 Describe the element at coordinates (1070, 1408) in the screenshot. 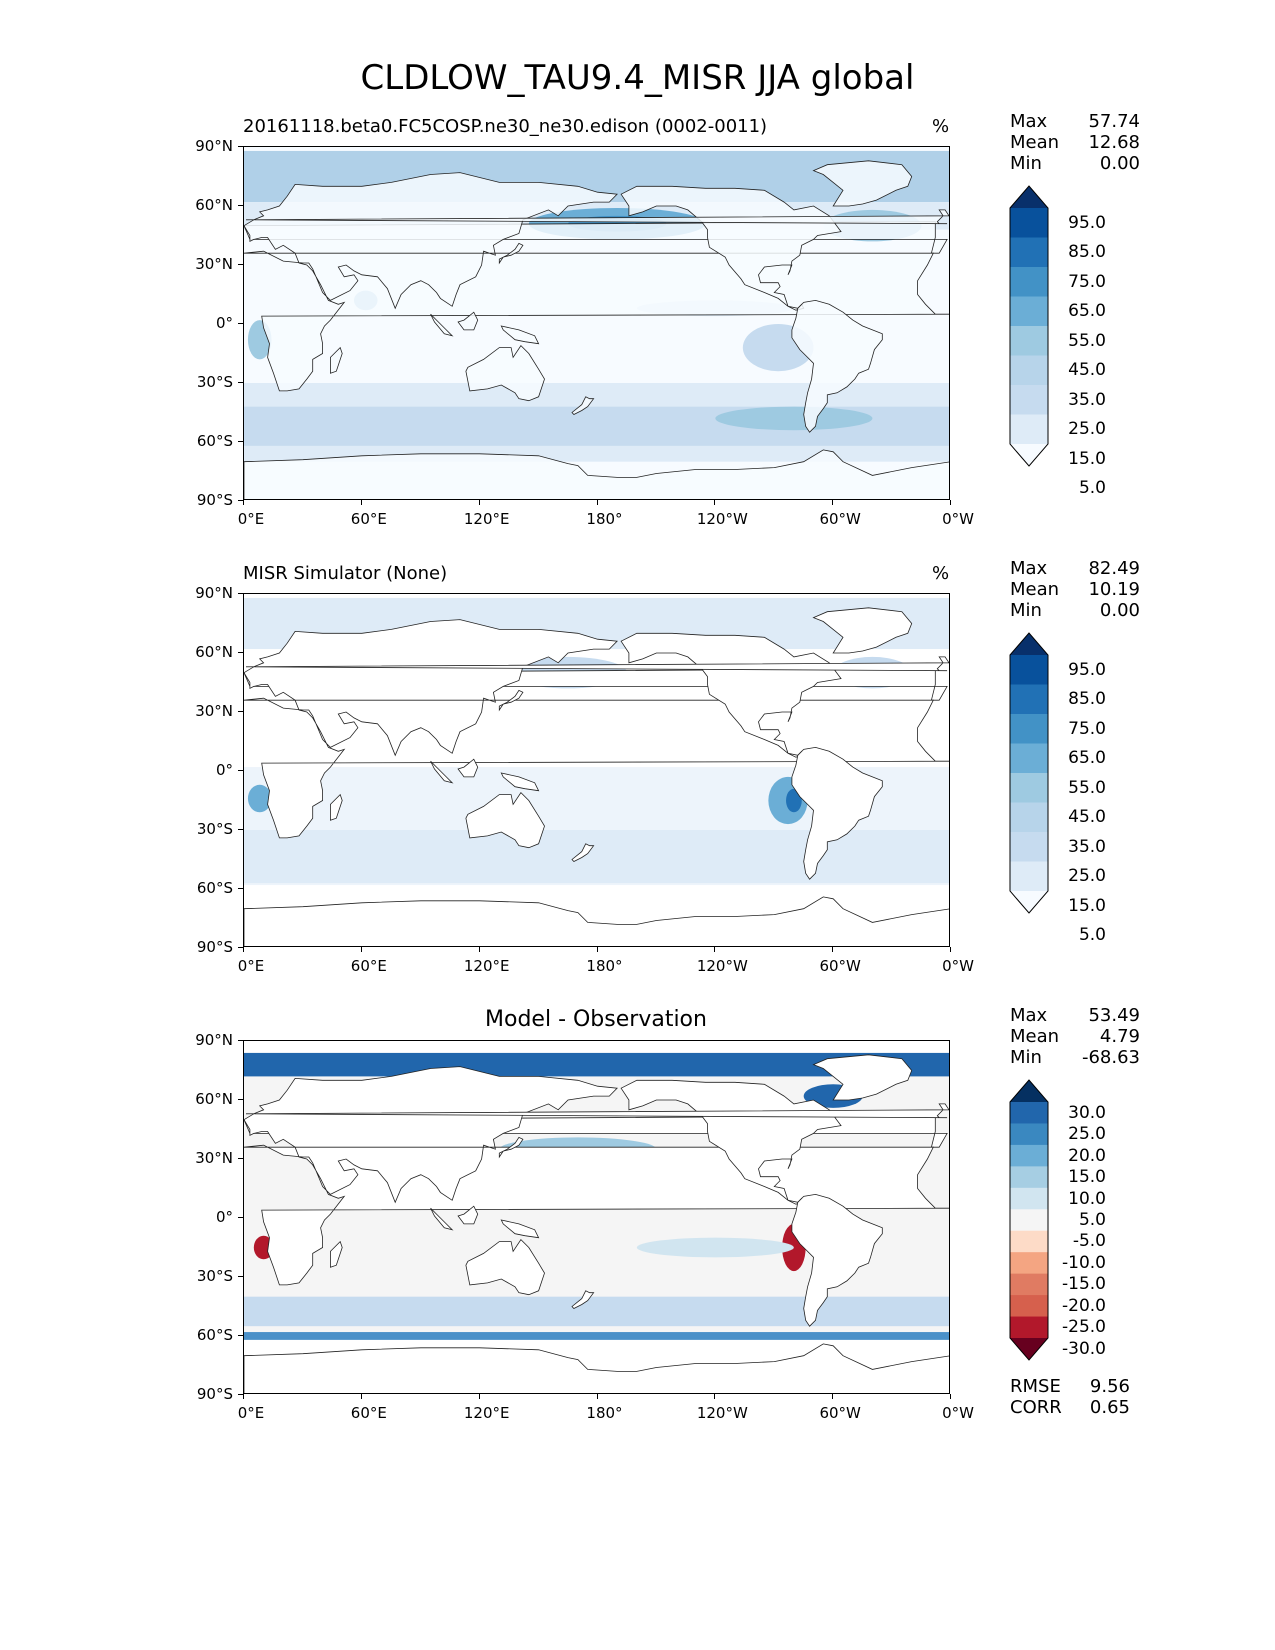

I see `stat-corr: CORR 0.65` at that location.